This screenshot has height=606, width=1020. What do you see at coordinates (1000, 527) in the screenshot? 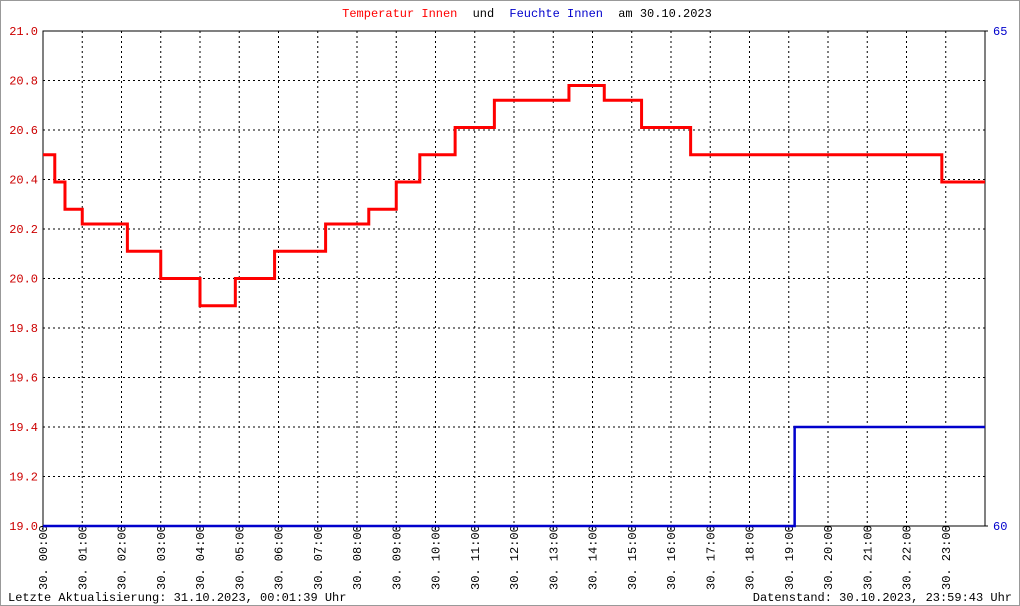
I see `y2-tick-label: 60` at bounding box center [1000, 527].